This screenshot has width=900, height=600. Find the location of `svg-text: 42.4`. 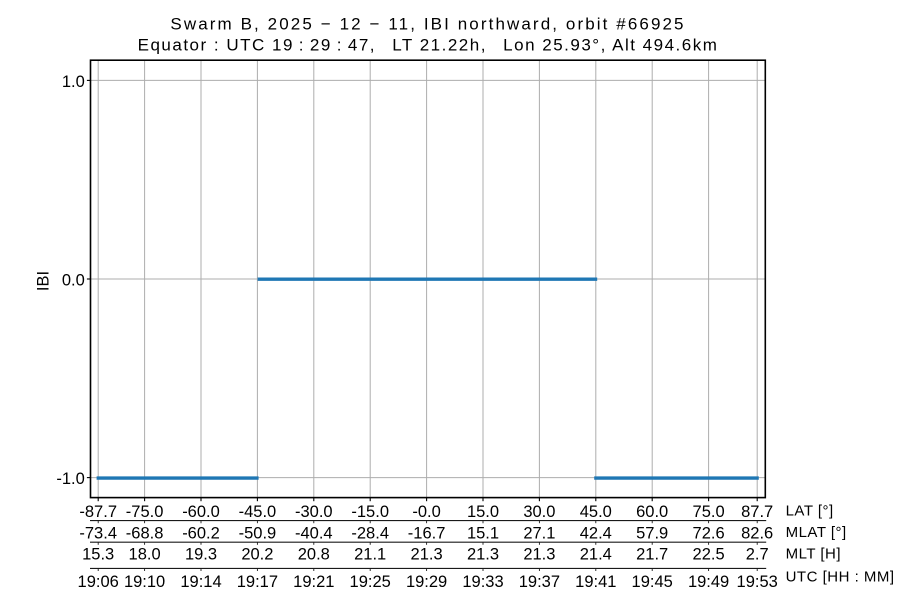

svg-text: 42.4 is located at coordinates (596, 534).